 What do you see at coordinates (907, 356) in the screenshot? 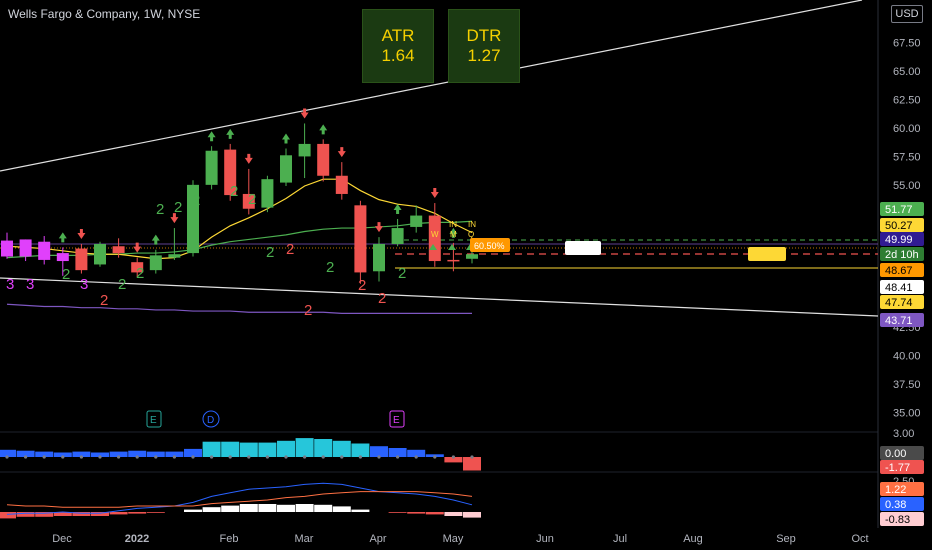
I see `price-tick-label: 40.00` at bounding box center [907, 356].